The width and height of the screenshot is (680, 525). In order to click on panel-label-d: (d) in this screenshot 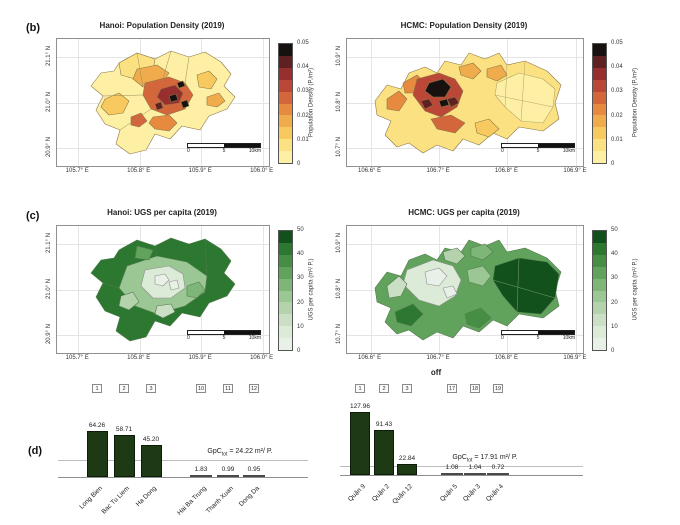, I will do `click(35, 451)`.